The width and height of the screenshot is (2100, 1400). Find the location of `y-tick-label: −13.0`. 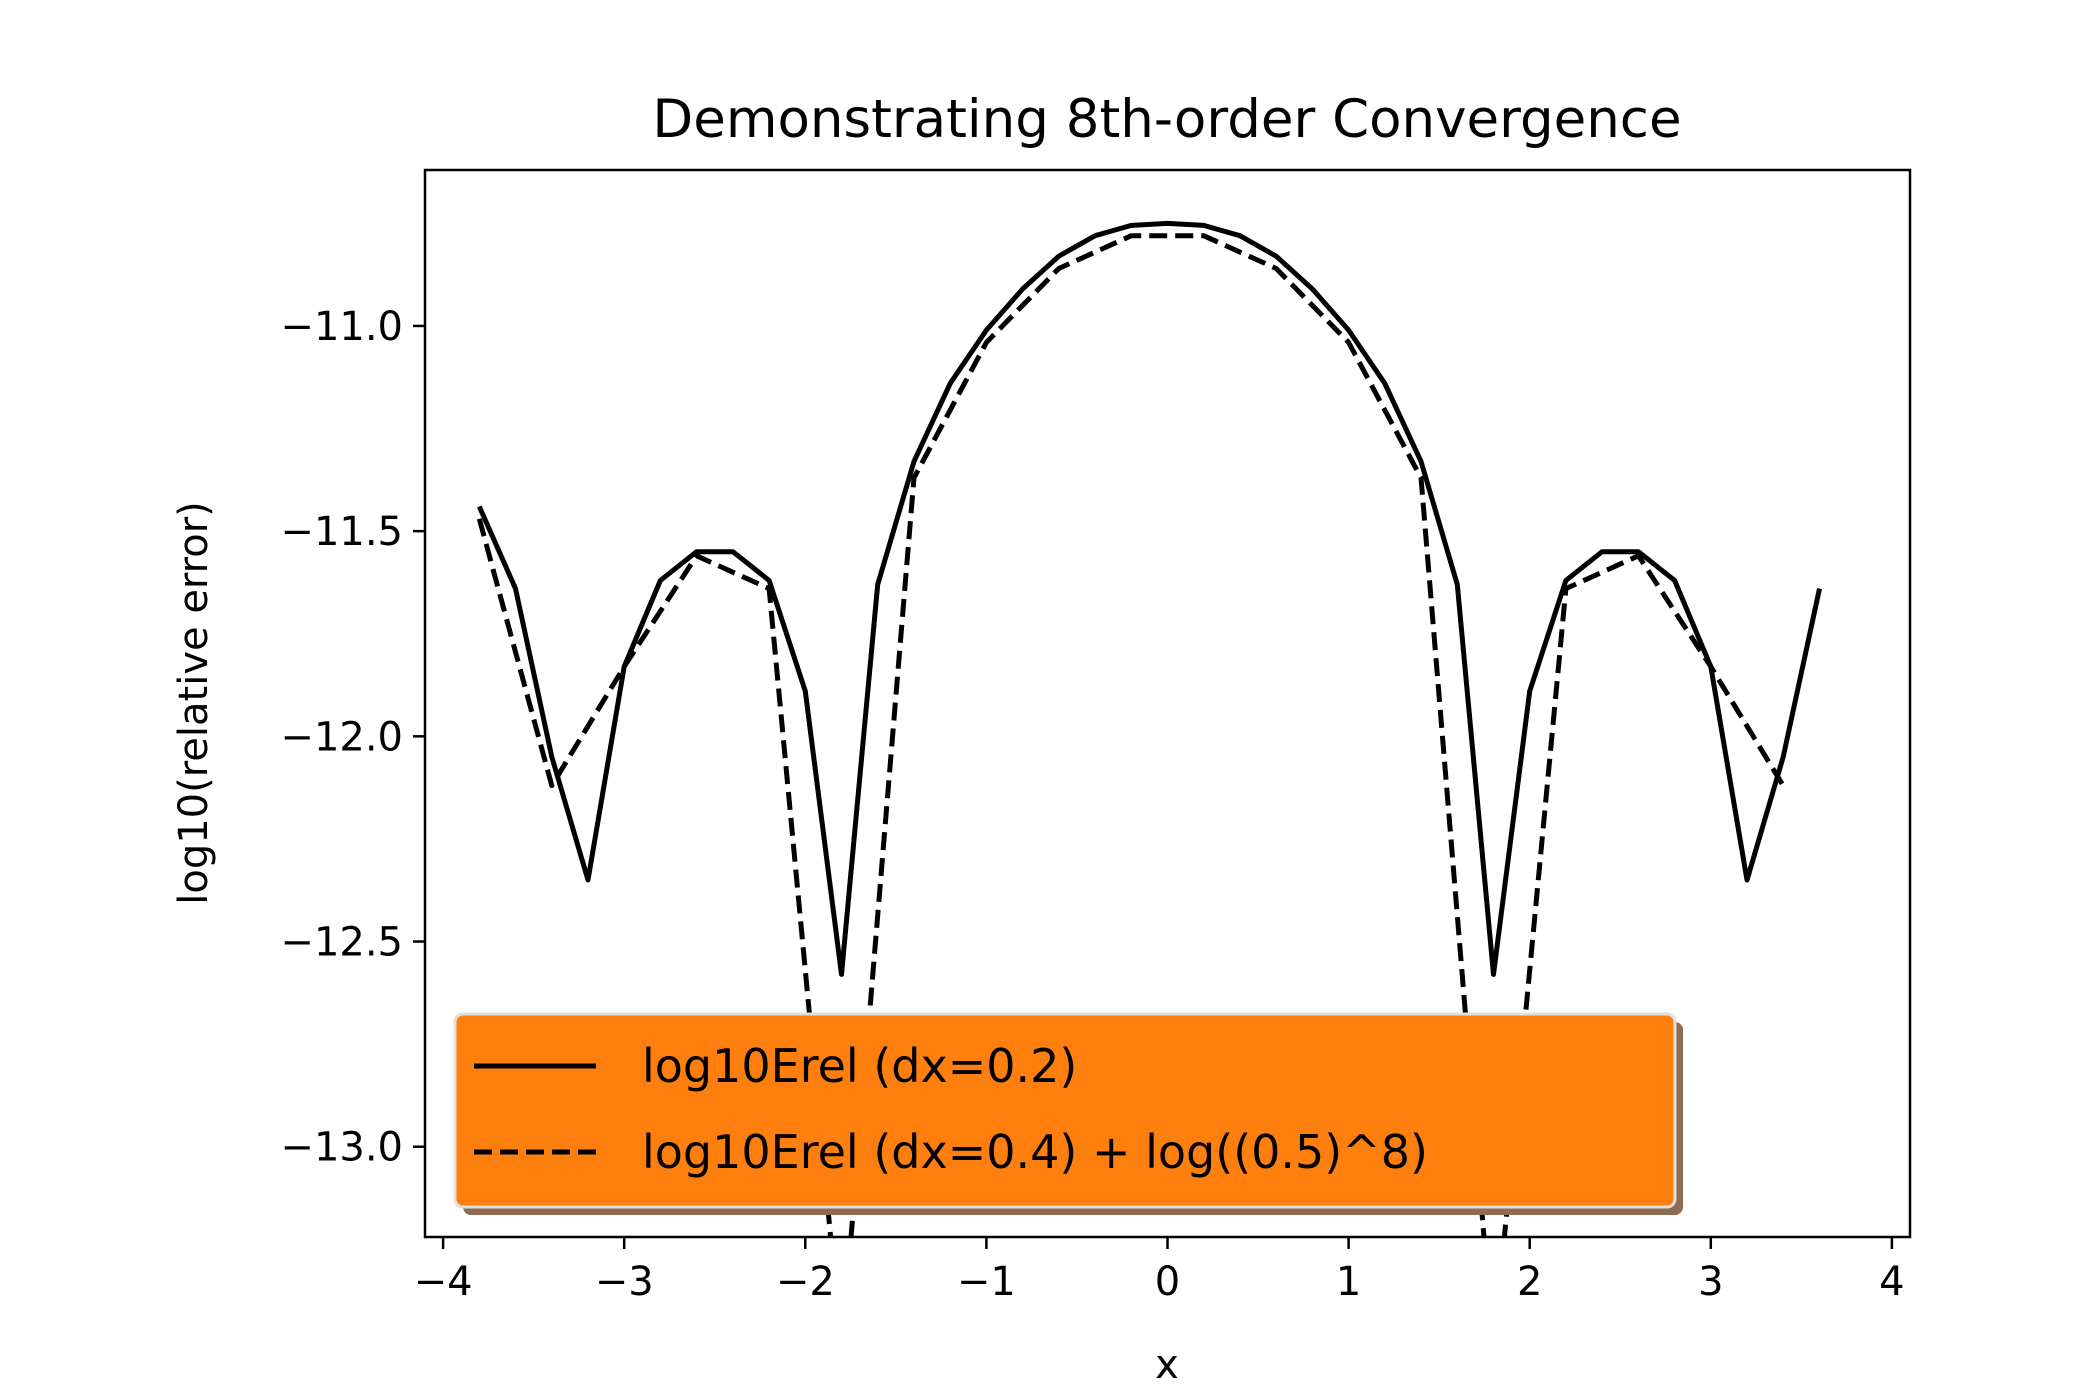

y-tick-label: −13.0 is located at coordinates (341, 1148).